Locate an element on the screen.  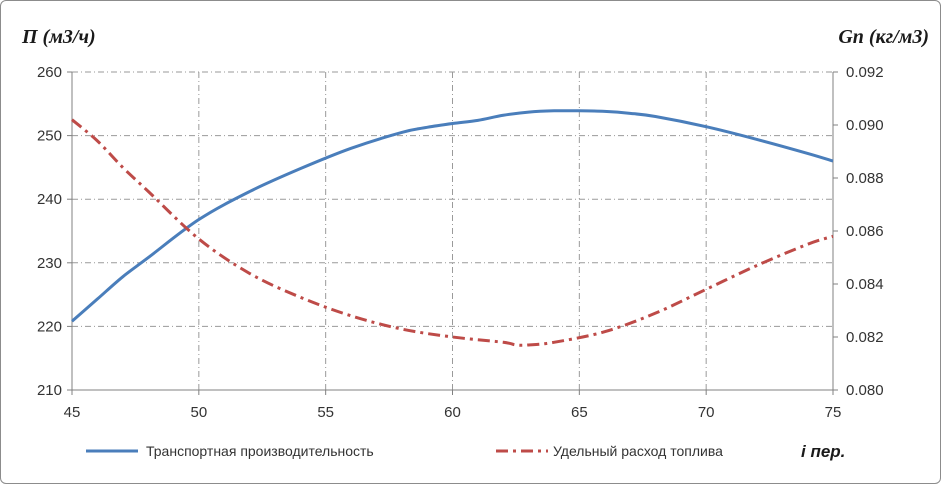
legend-label-fuel: Удельный расход топлива is located at coordinates (638, 451).